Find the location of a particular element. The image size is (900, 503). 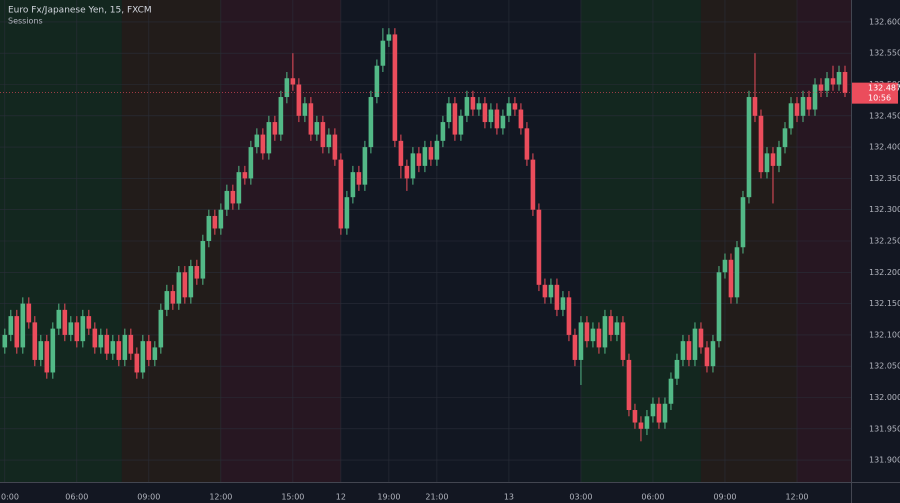

y-tick-label: 131.950 is located at coordinates (884, 428).